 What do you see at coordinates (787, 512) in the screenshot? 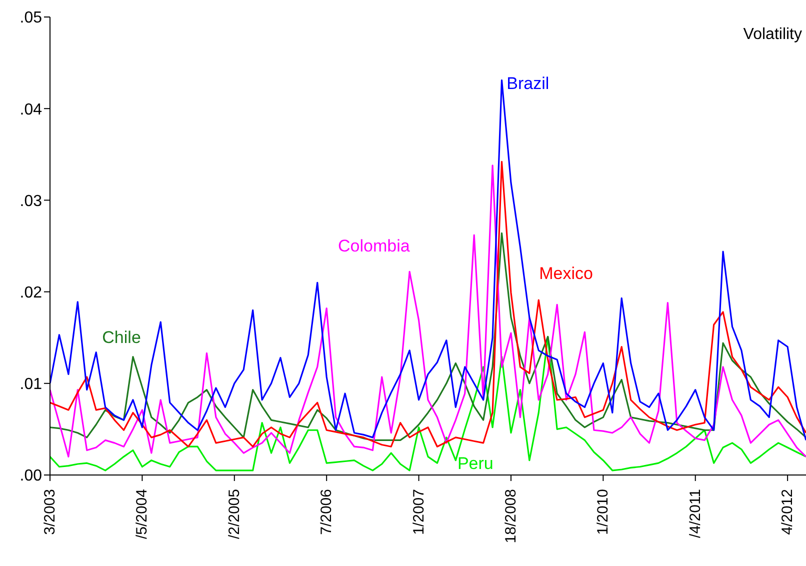
I see `x-tick-label: 4/2012` at bounding box center [787, 512].